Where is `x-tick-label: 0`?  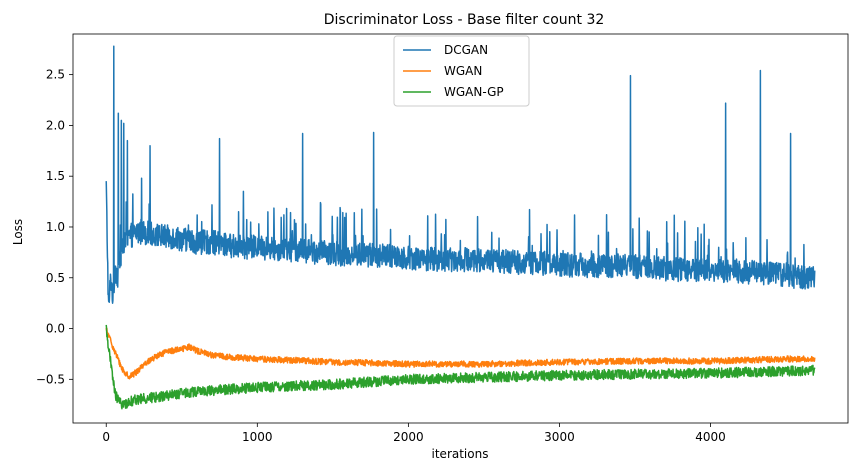 x-tick-label: 0 is located at coordinates (106, 437).